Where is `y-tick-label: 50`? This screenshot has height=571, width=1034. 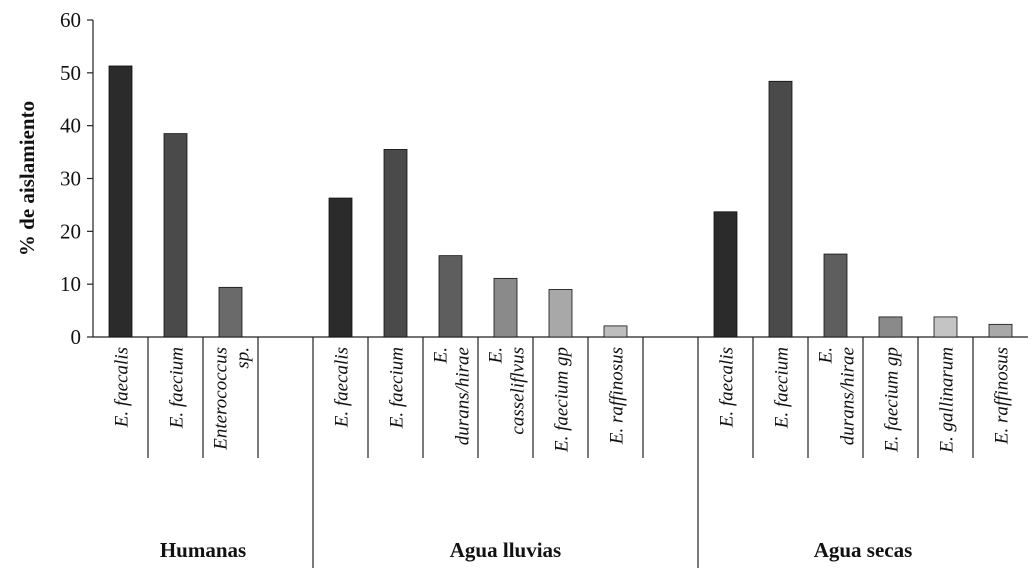 y-tick-label: 50 is located at coordinates (70, 73).